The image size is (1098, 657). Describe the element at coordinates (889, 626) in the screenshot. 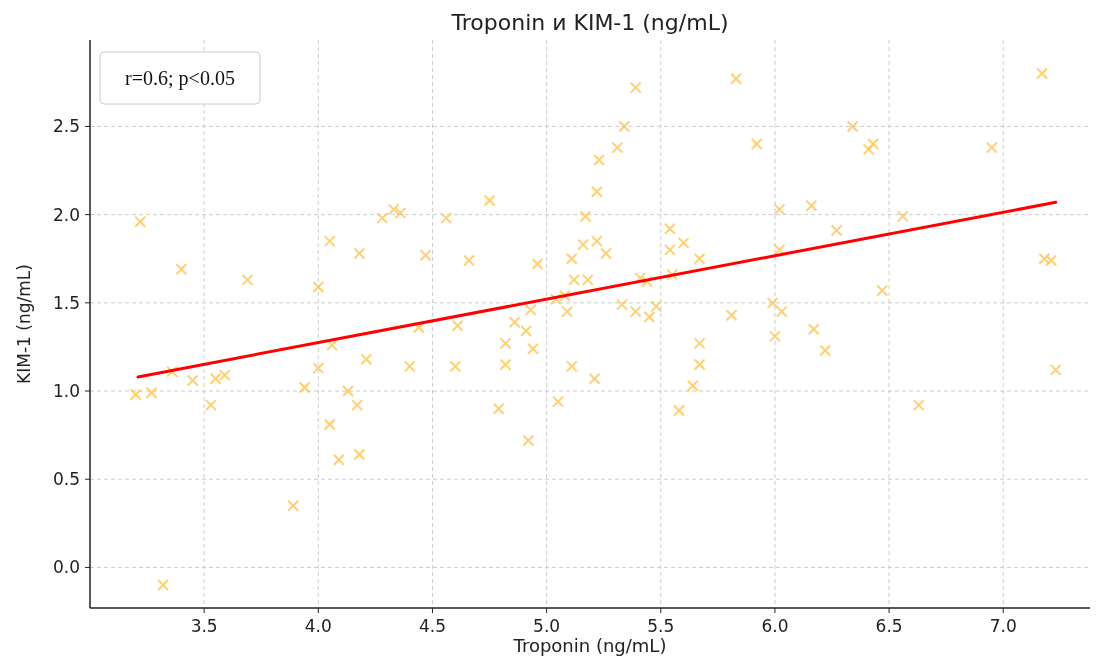

I see `x-tick-label: 6.5` at that location.